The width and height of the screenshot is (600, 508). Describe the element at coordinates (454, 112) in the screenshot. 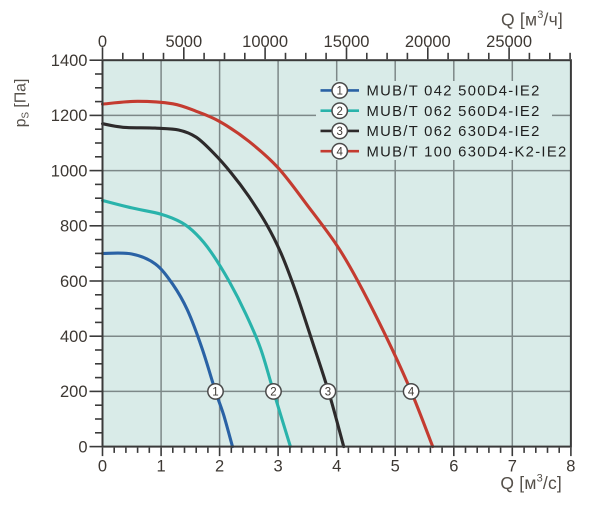

I see `svg-text: MUB/T 062 560D4-IE2` at that location.